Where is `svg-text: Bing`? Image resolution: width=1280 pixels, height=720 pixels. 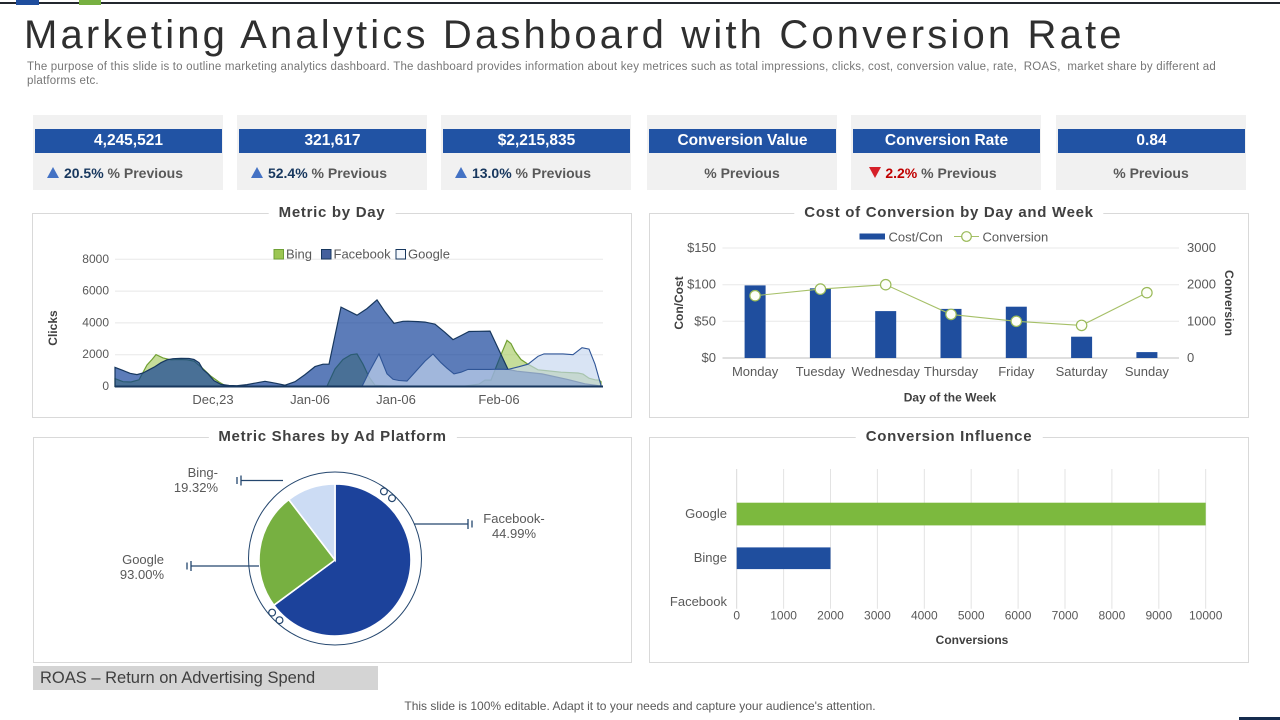 svg-text: Bing is located at coordinates (299, 254).